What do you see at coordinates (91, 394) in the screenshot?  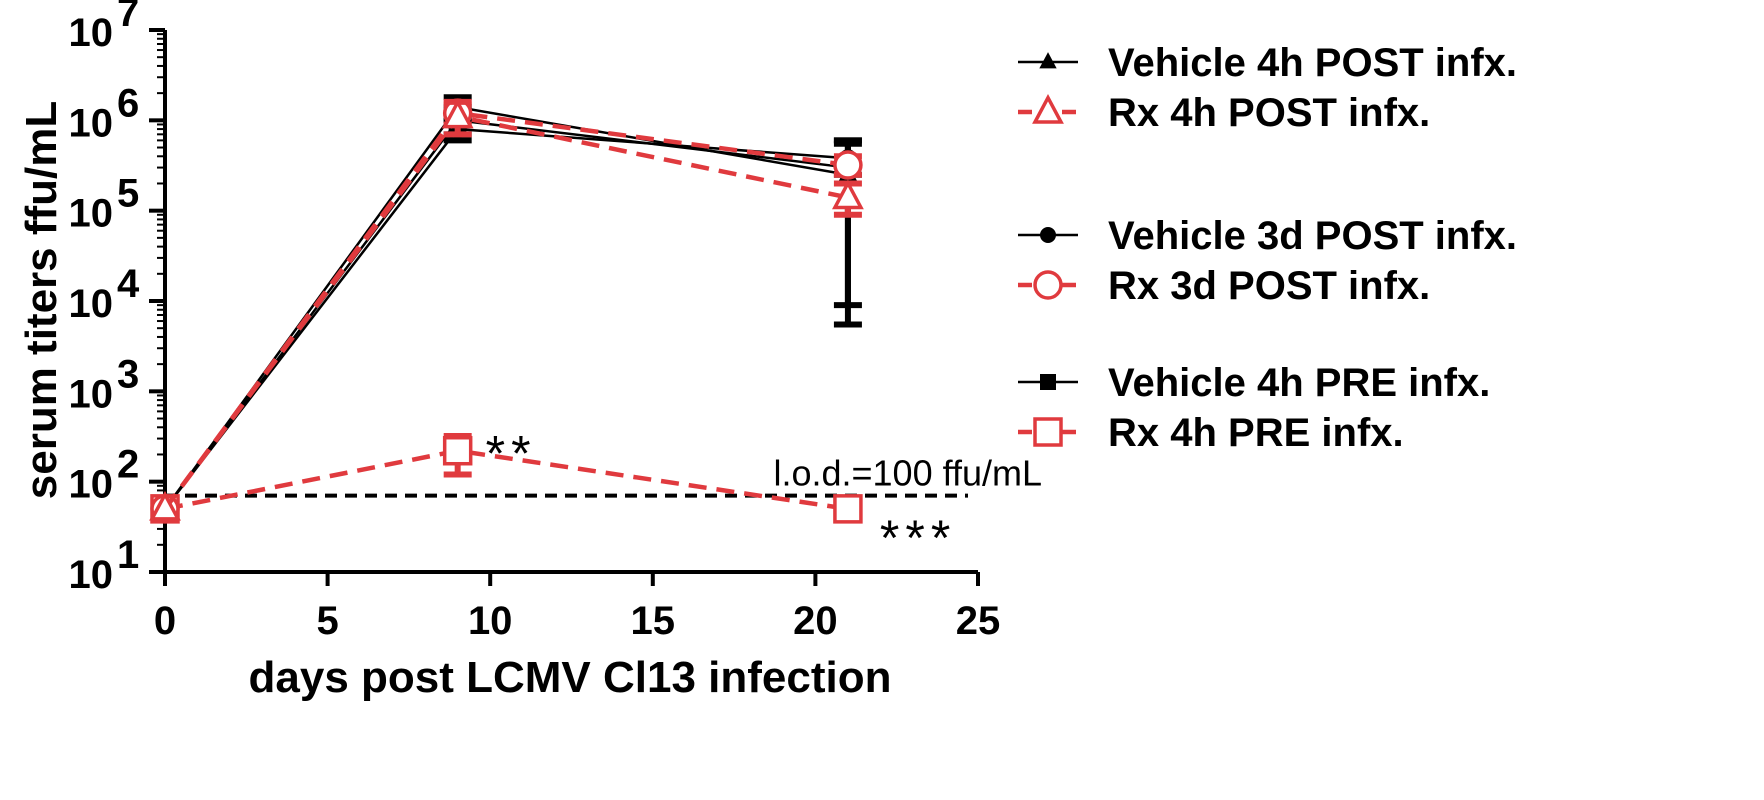 I see `y-tick-label-3: 10` at bounding box center [91, 394].